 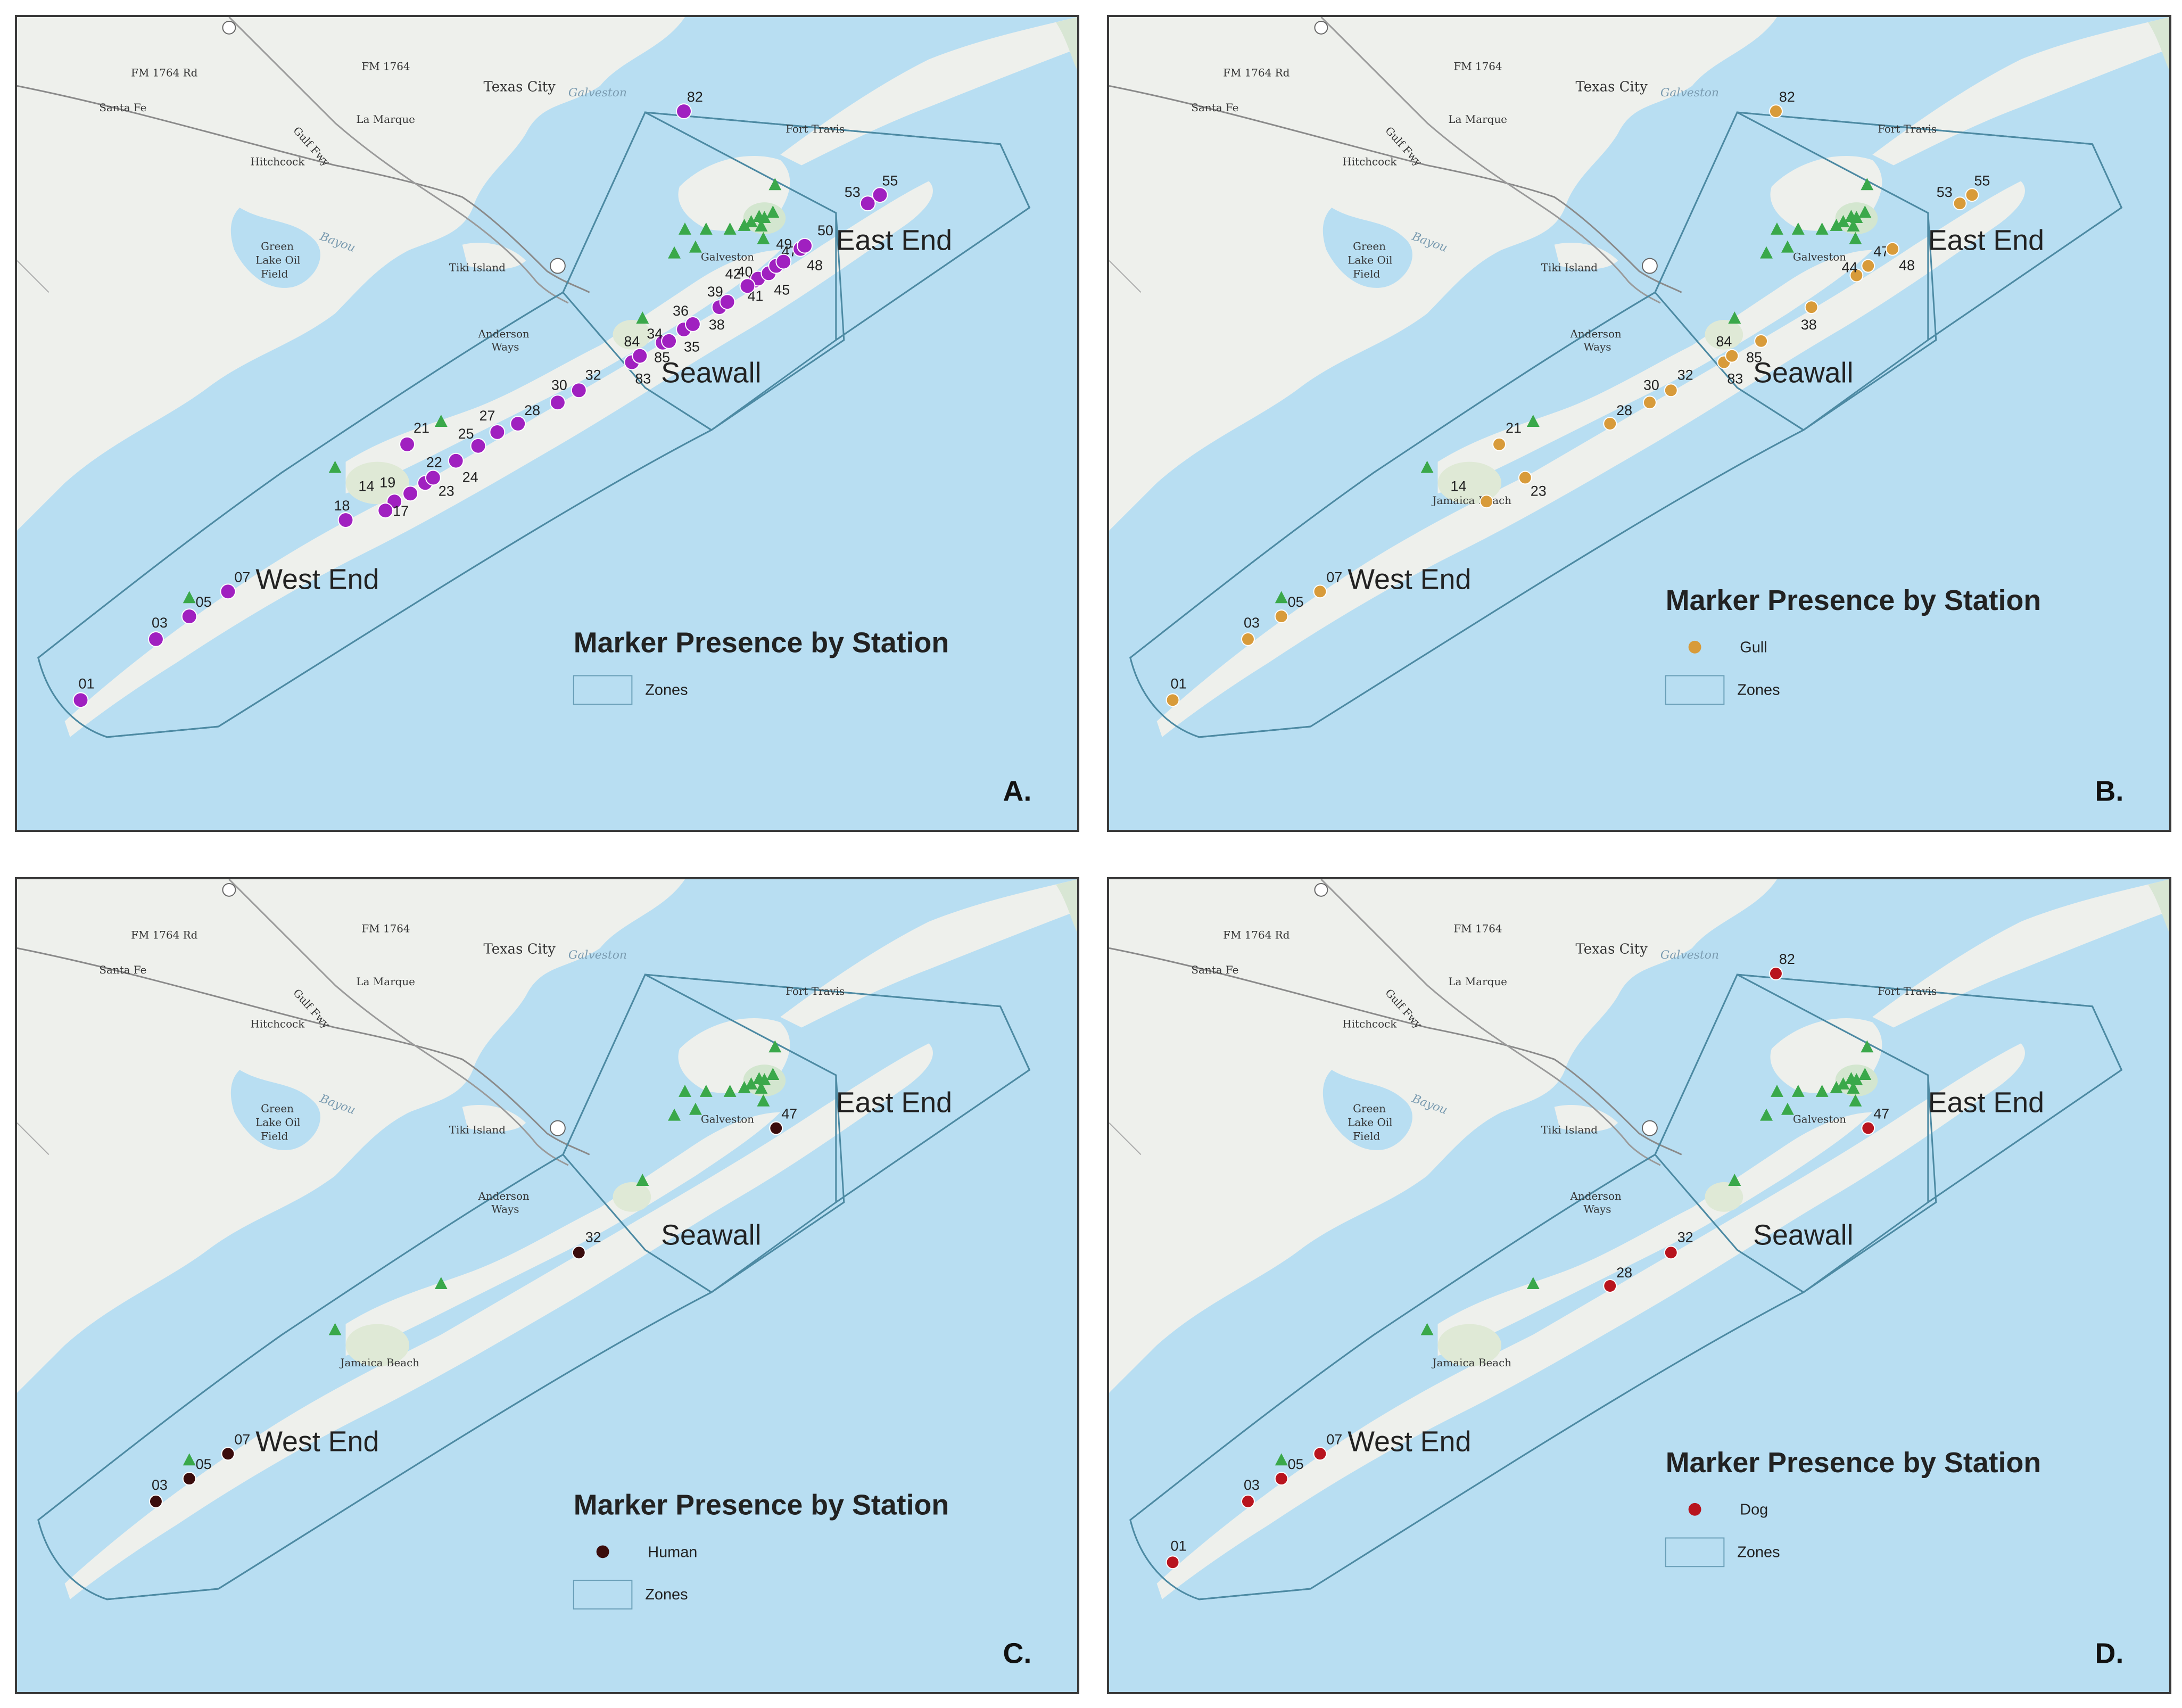 I want to click on road-label-fm1764-rd: FM 1764 Rd, so click(x=1256, y=73).